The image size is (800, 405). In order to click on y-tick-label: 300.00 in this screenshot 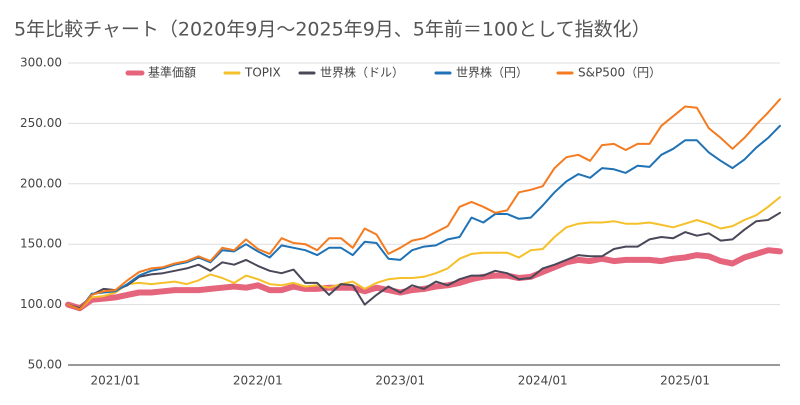, I will do `click(41, 63)`.